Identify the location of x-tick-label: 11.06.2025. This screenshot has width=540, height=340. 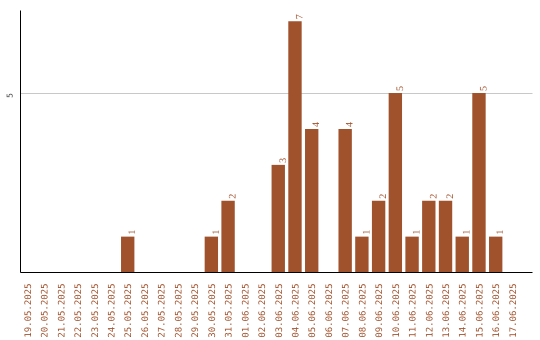
(413, 310).